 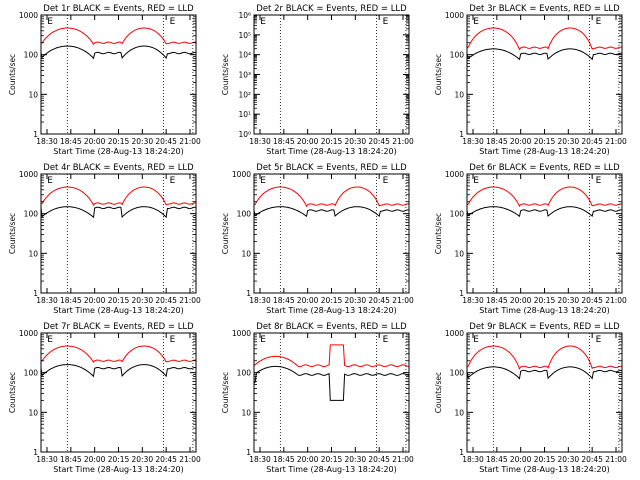 I want to click on chart-title: Det 5r BLACK = Events, RED = LLD, so click(x=331, y=168).